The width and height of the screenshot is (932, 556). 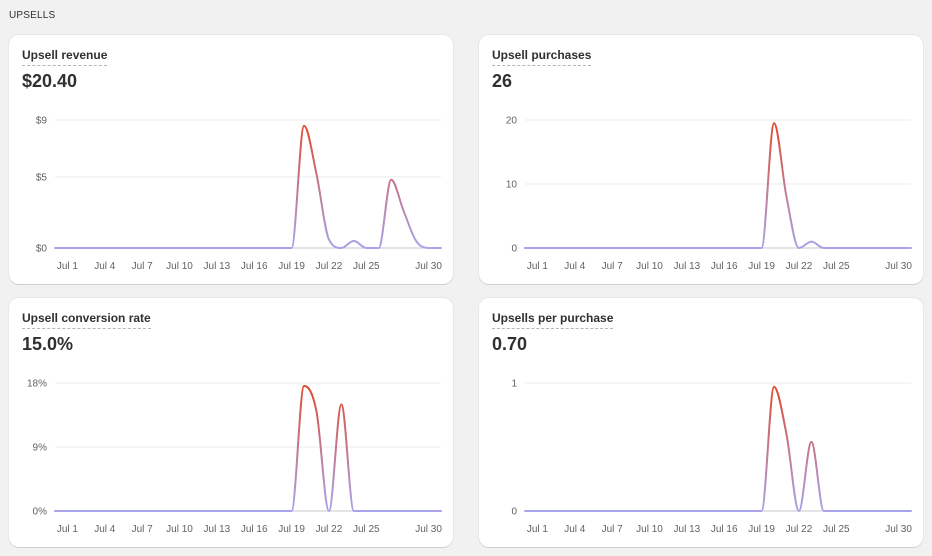 What do you see at coordinates (553, 320) in the screenshot?
I see `card-title: Upsells per purchase` at bounding box center [553, 320].